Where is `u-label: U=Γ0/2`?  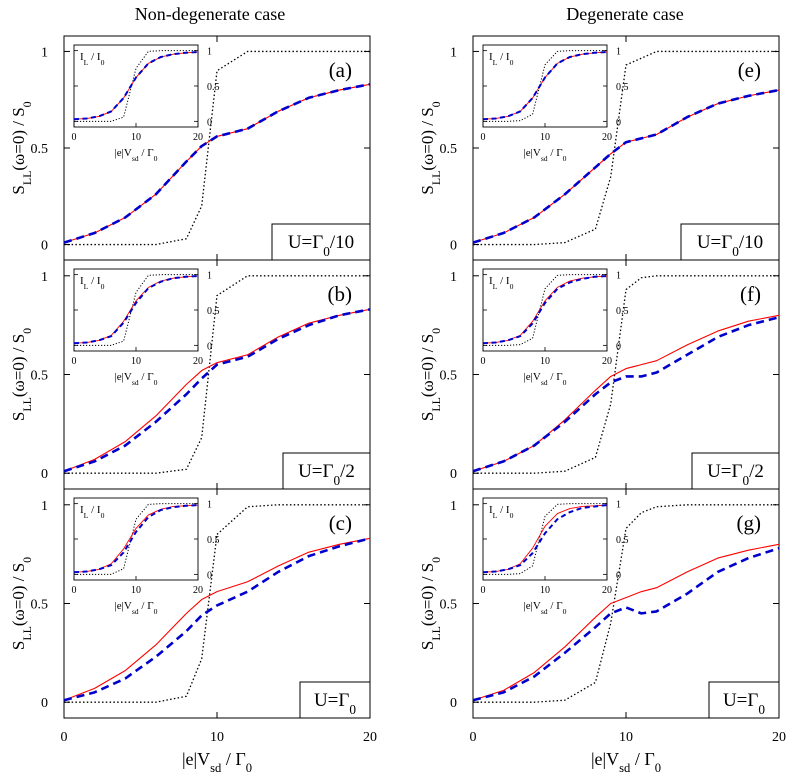 u-label: U=Γ0/2 is located at coordinates (735, 474).